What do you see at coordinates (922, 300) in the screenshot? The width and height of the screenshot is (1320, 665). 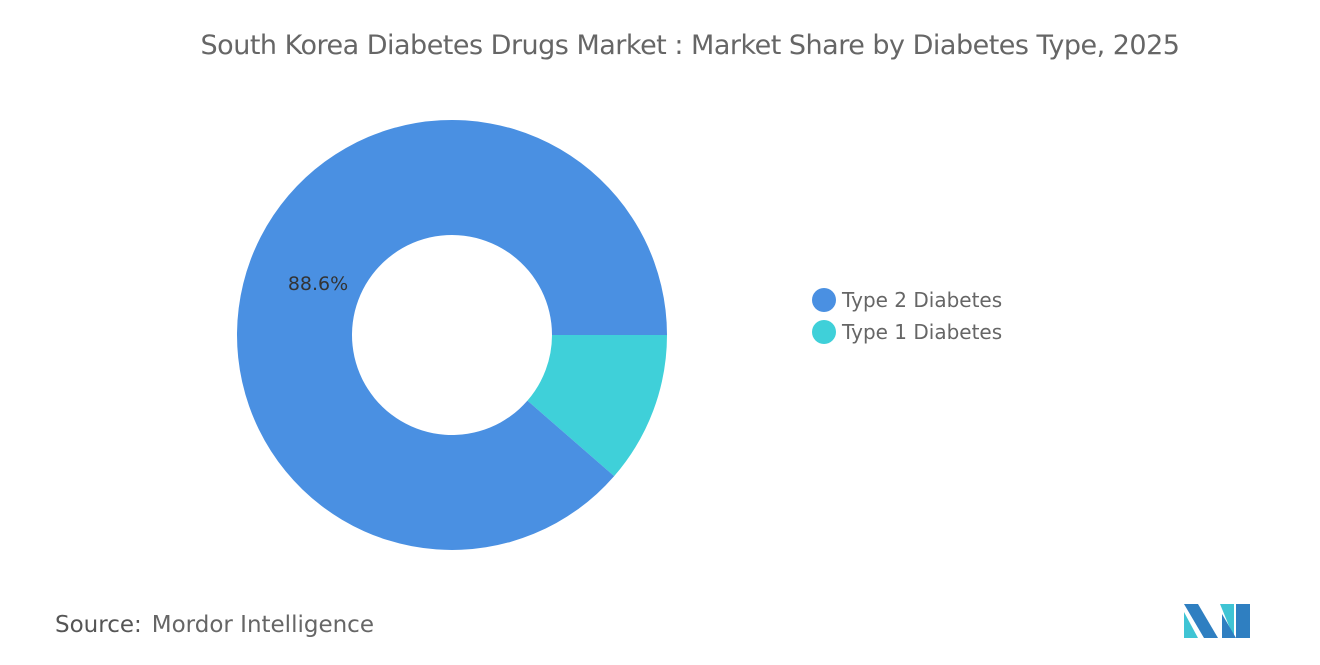 I see `legend-label: Type 2 Diabetes` at bounding box center [922, 300].